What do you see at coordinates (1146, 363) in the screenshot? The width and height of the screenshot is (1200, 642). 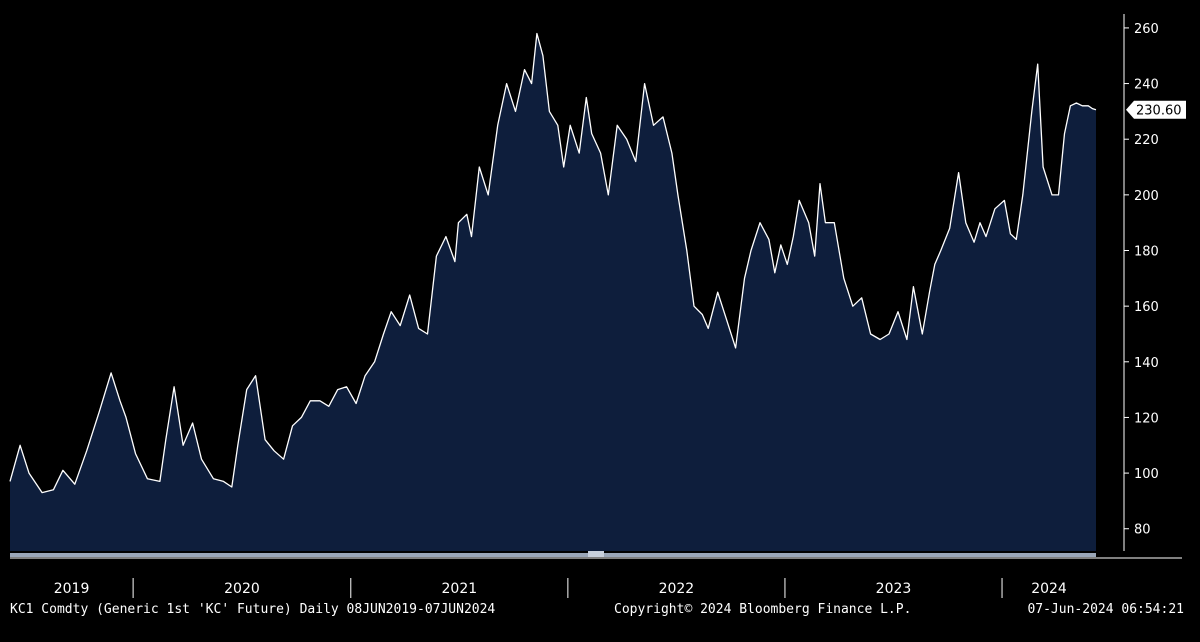 I see `y-tick-label: 140` at bounding box center [1146, 363].